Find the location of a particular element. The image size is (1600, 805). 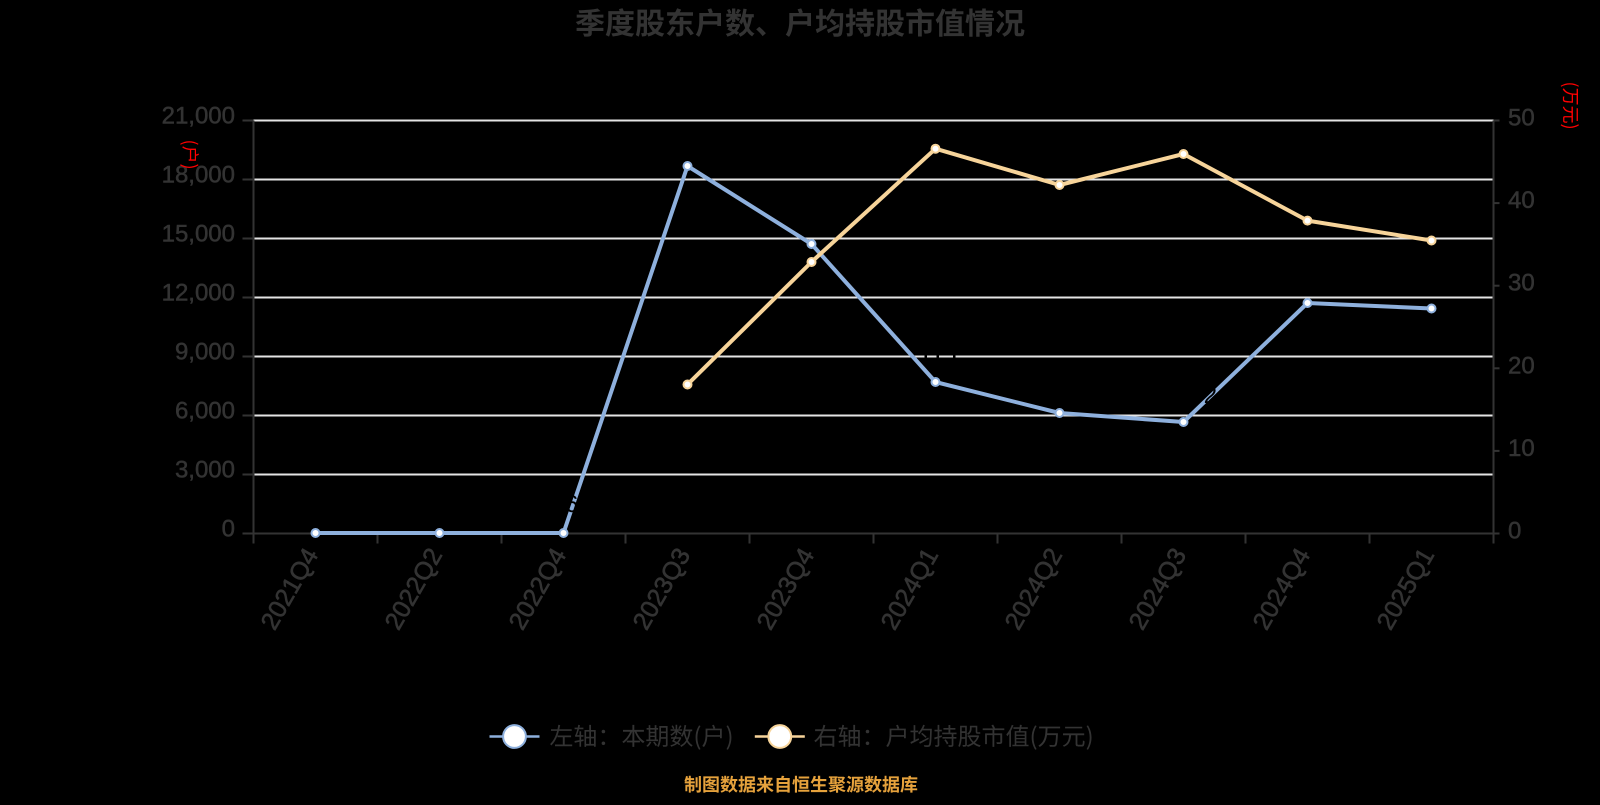

svg-text: 20 is located at coordinates (1521, 365).